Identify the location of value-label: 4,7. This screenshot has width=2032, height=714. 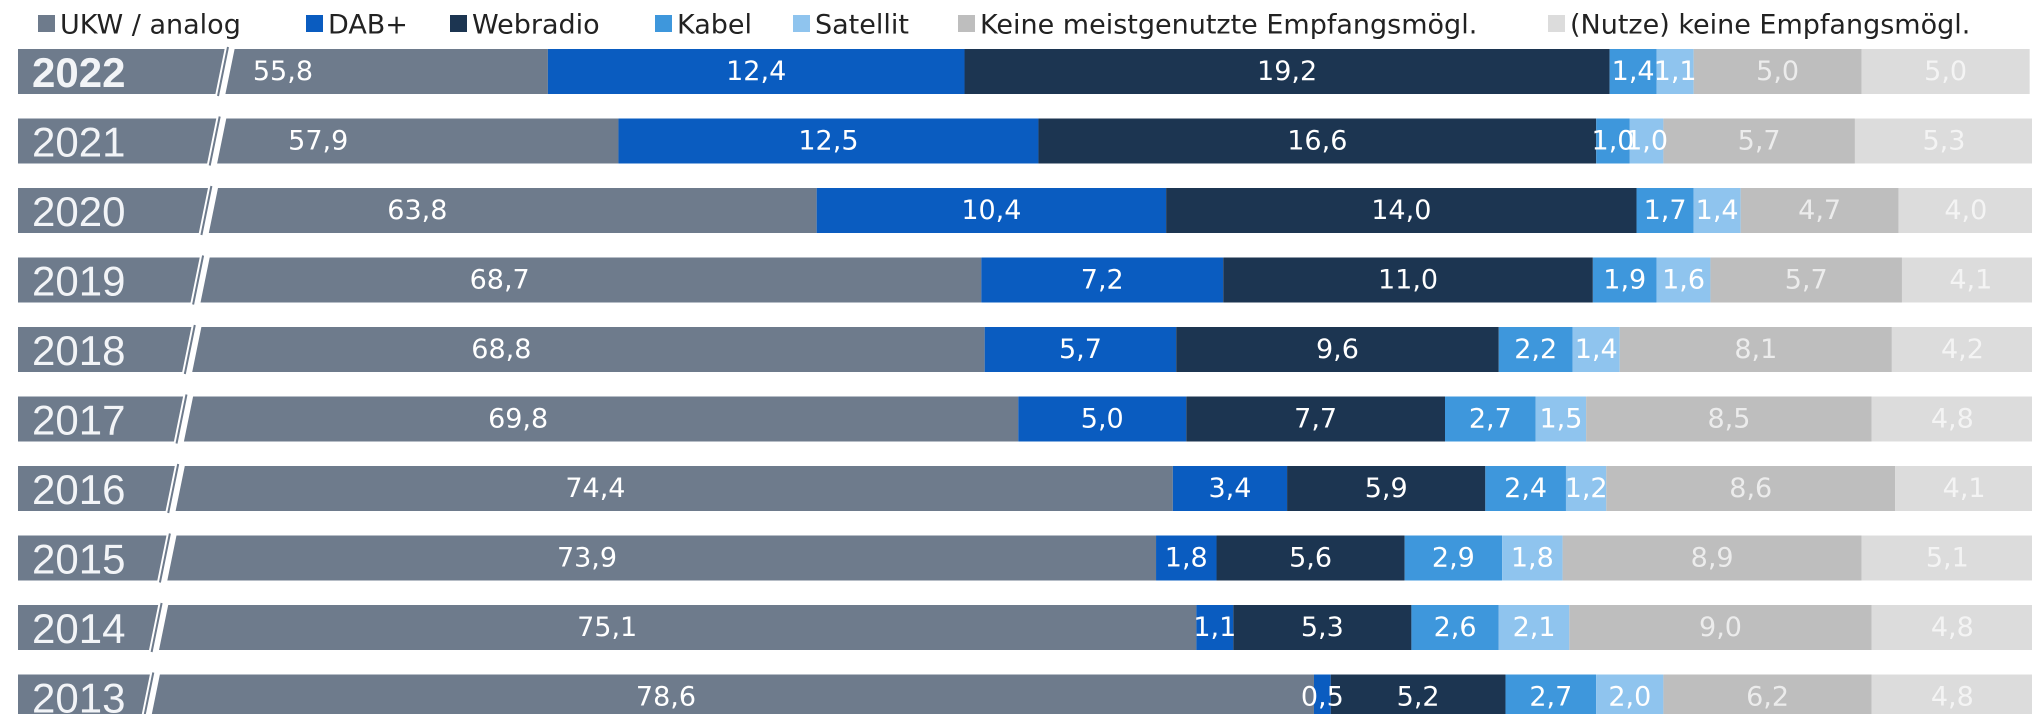
(1819, 210).